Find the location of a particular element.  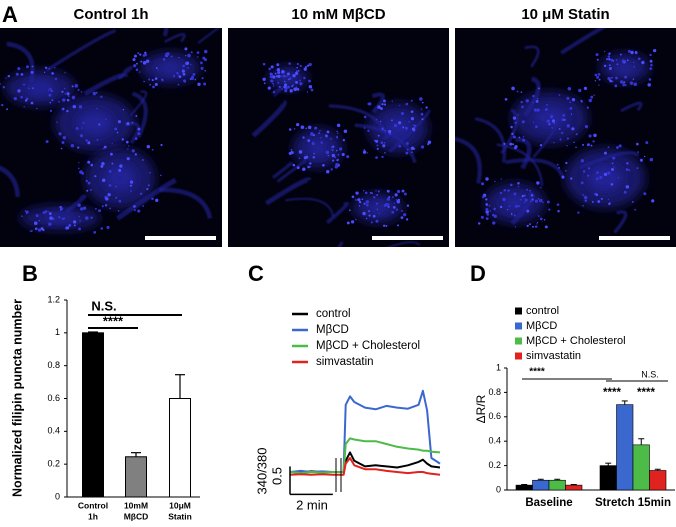

y-tick-label: 0.2 is located at coordinates (494, 465).